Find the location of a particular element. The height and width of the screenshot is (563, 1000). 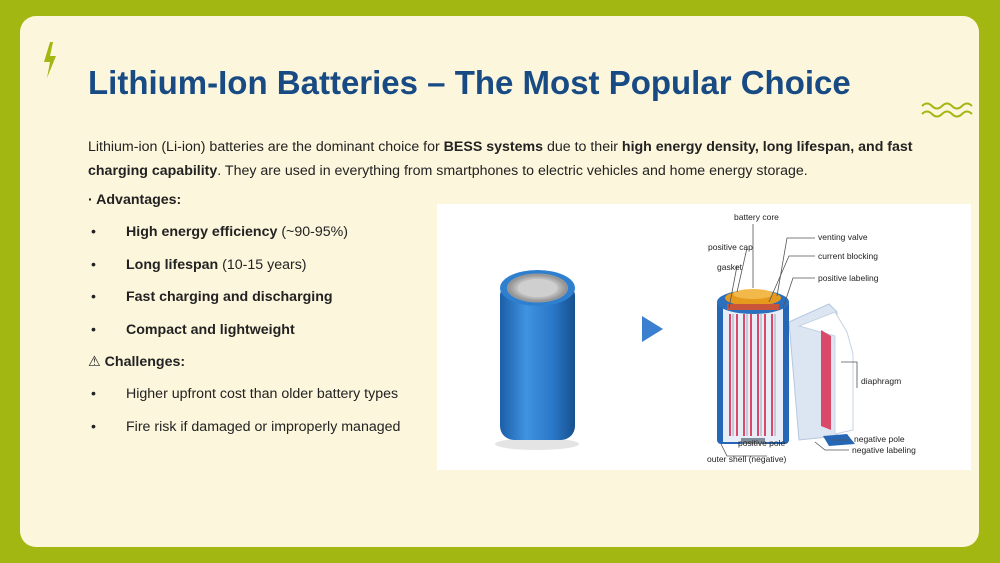

item-bold: Fast charging and discharging is located at coordinates (229, 297).